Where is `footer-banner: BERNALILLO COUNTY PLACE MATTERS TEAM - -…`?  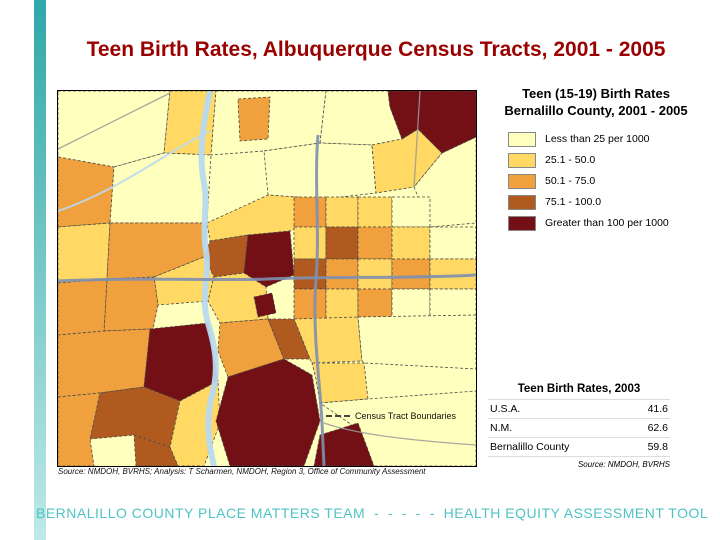
footer-banner: BERNALILLO COUNTY PLACE MATTERS TEAM - -… is located at coordinates (372, 513).